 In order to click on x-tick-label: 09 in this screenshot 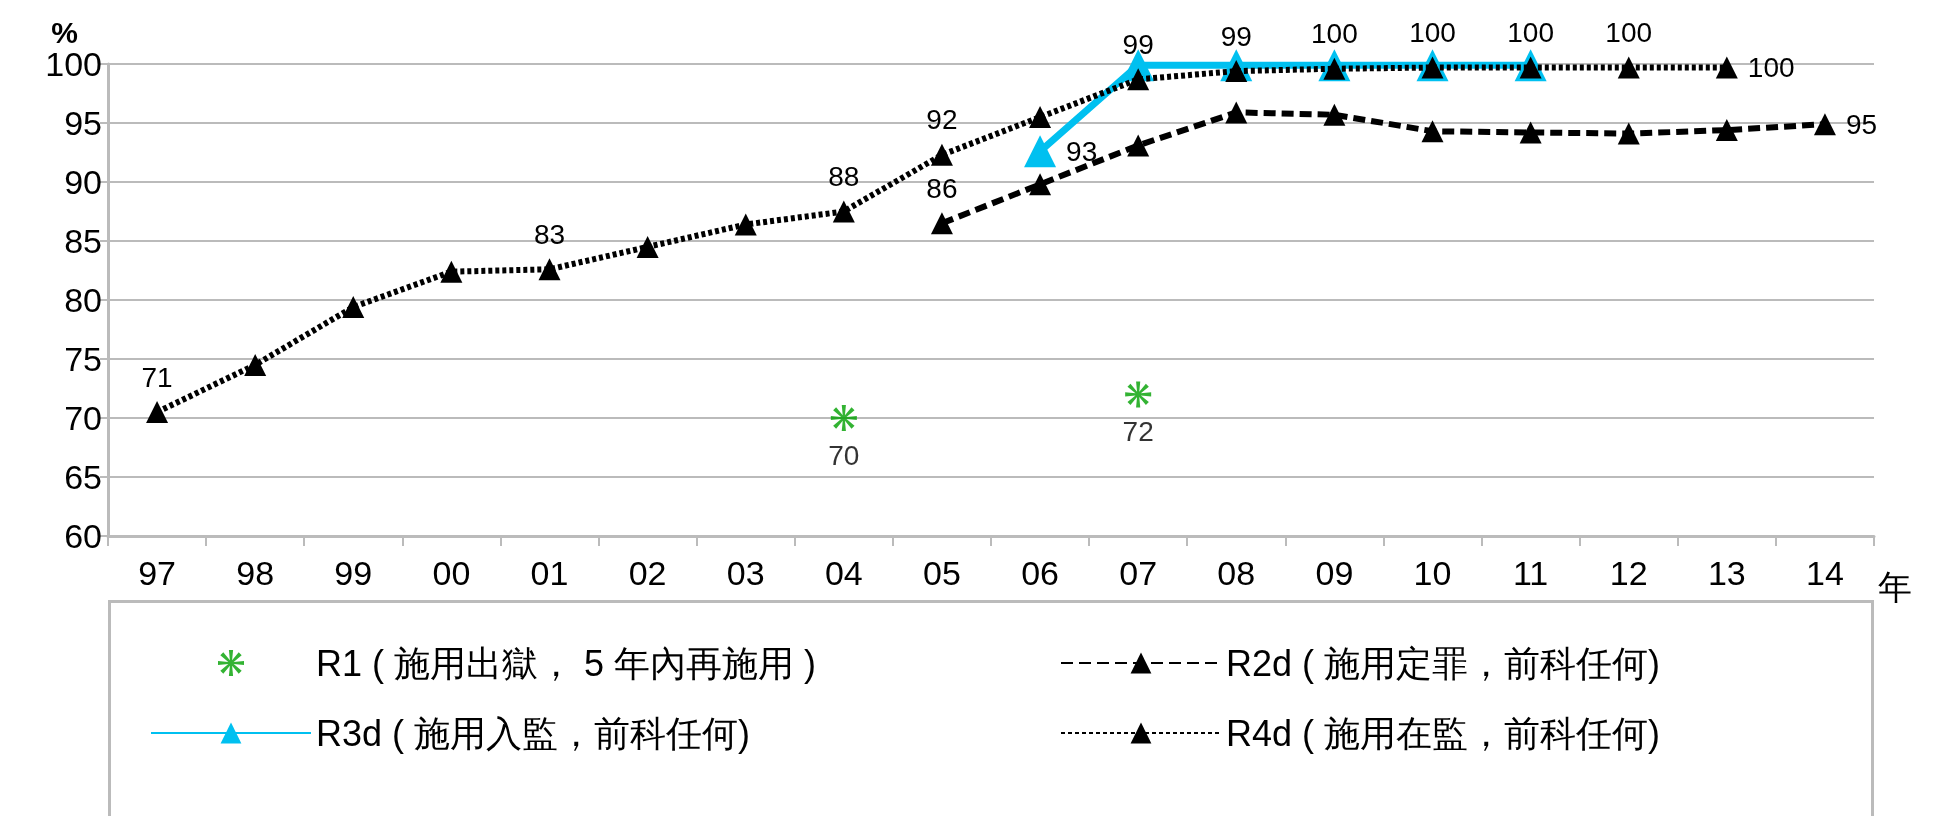, I will do `click(1334, 573)`.